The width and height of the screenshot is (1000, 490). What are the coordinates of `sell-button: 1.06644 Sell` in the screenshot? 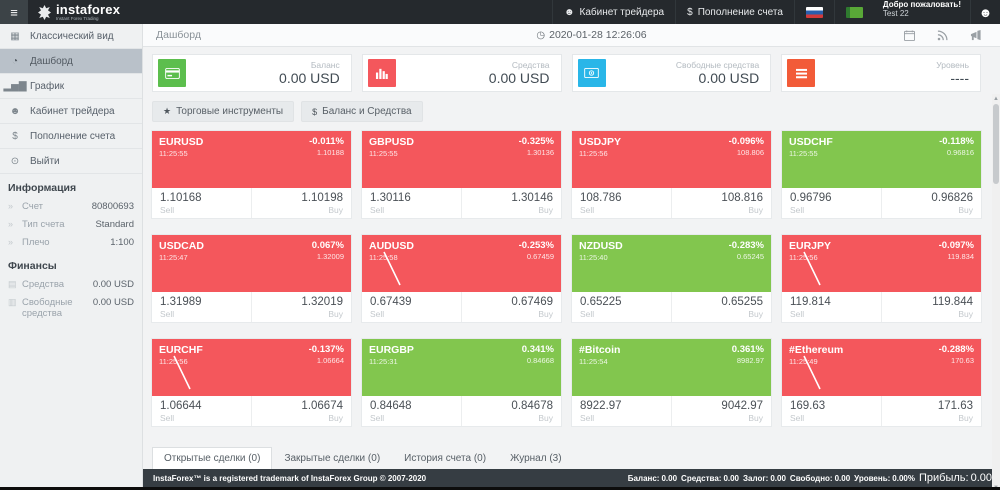 It's located at (201, 411).